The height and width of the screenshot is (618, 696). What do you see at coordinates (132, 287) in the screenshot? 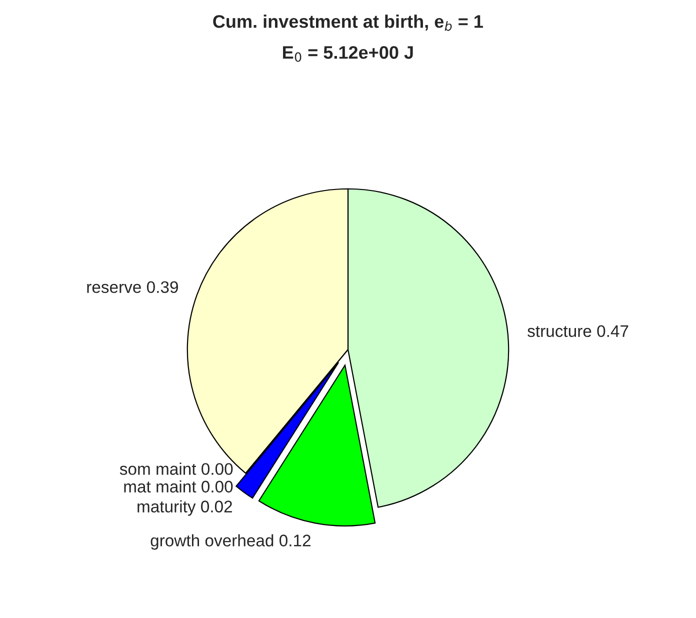
I see `slice-label: reserve 0.39` at bounding box center [132, 287].